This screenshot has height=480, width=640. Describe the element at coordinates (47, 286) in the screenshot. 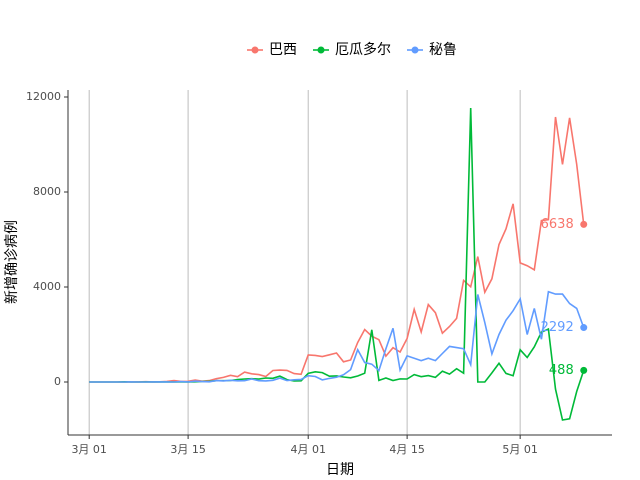

I see `y-tick-label: 4000` at that location.